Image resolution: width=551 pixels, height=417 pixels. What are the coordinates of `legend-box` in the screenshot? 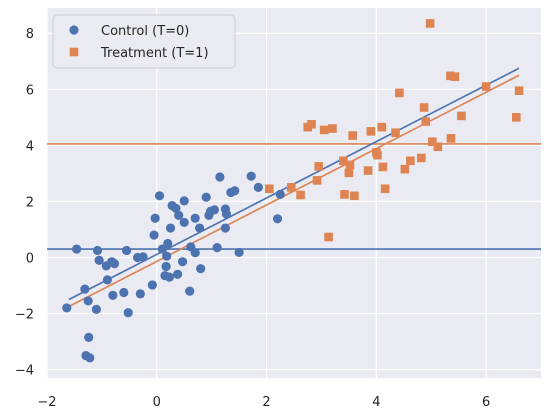 It's located at (144, 41).